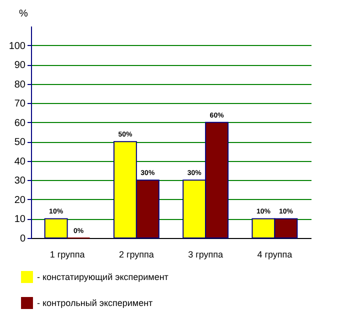  What do you see at coordinates (206, 255) in the screenshot?
I see `x-tick-label: 3 группа` at bounding box center [206, 255].